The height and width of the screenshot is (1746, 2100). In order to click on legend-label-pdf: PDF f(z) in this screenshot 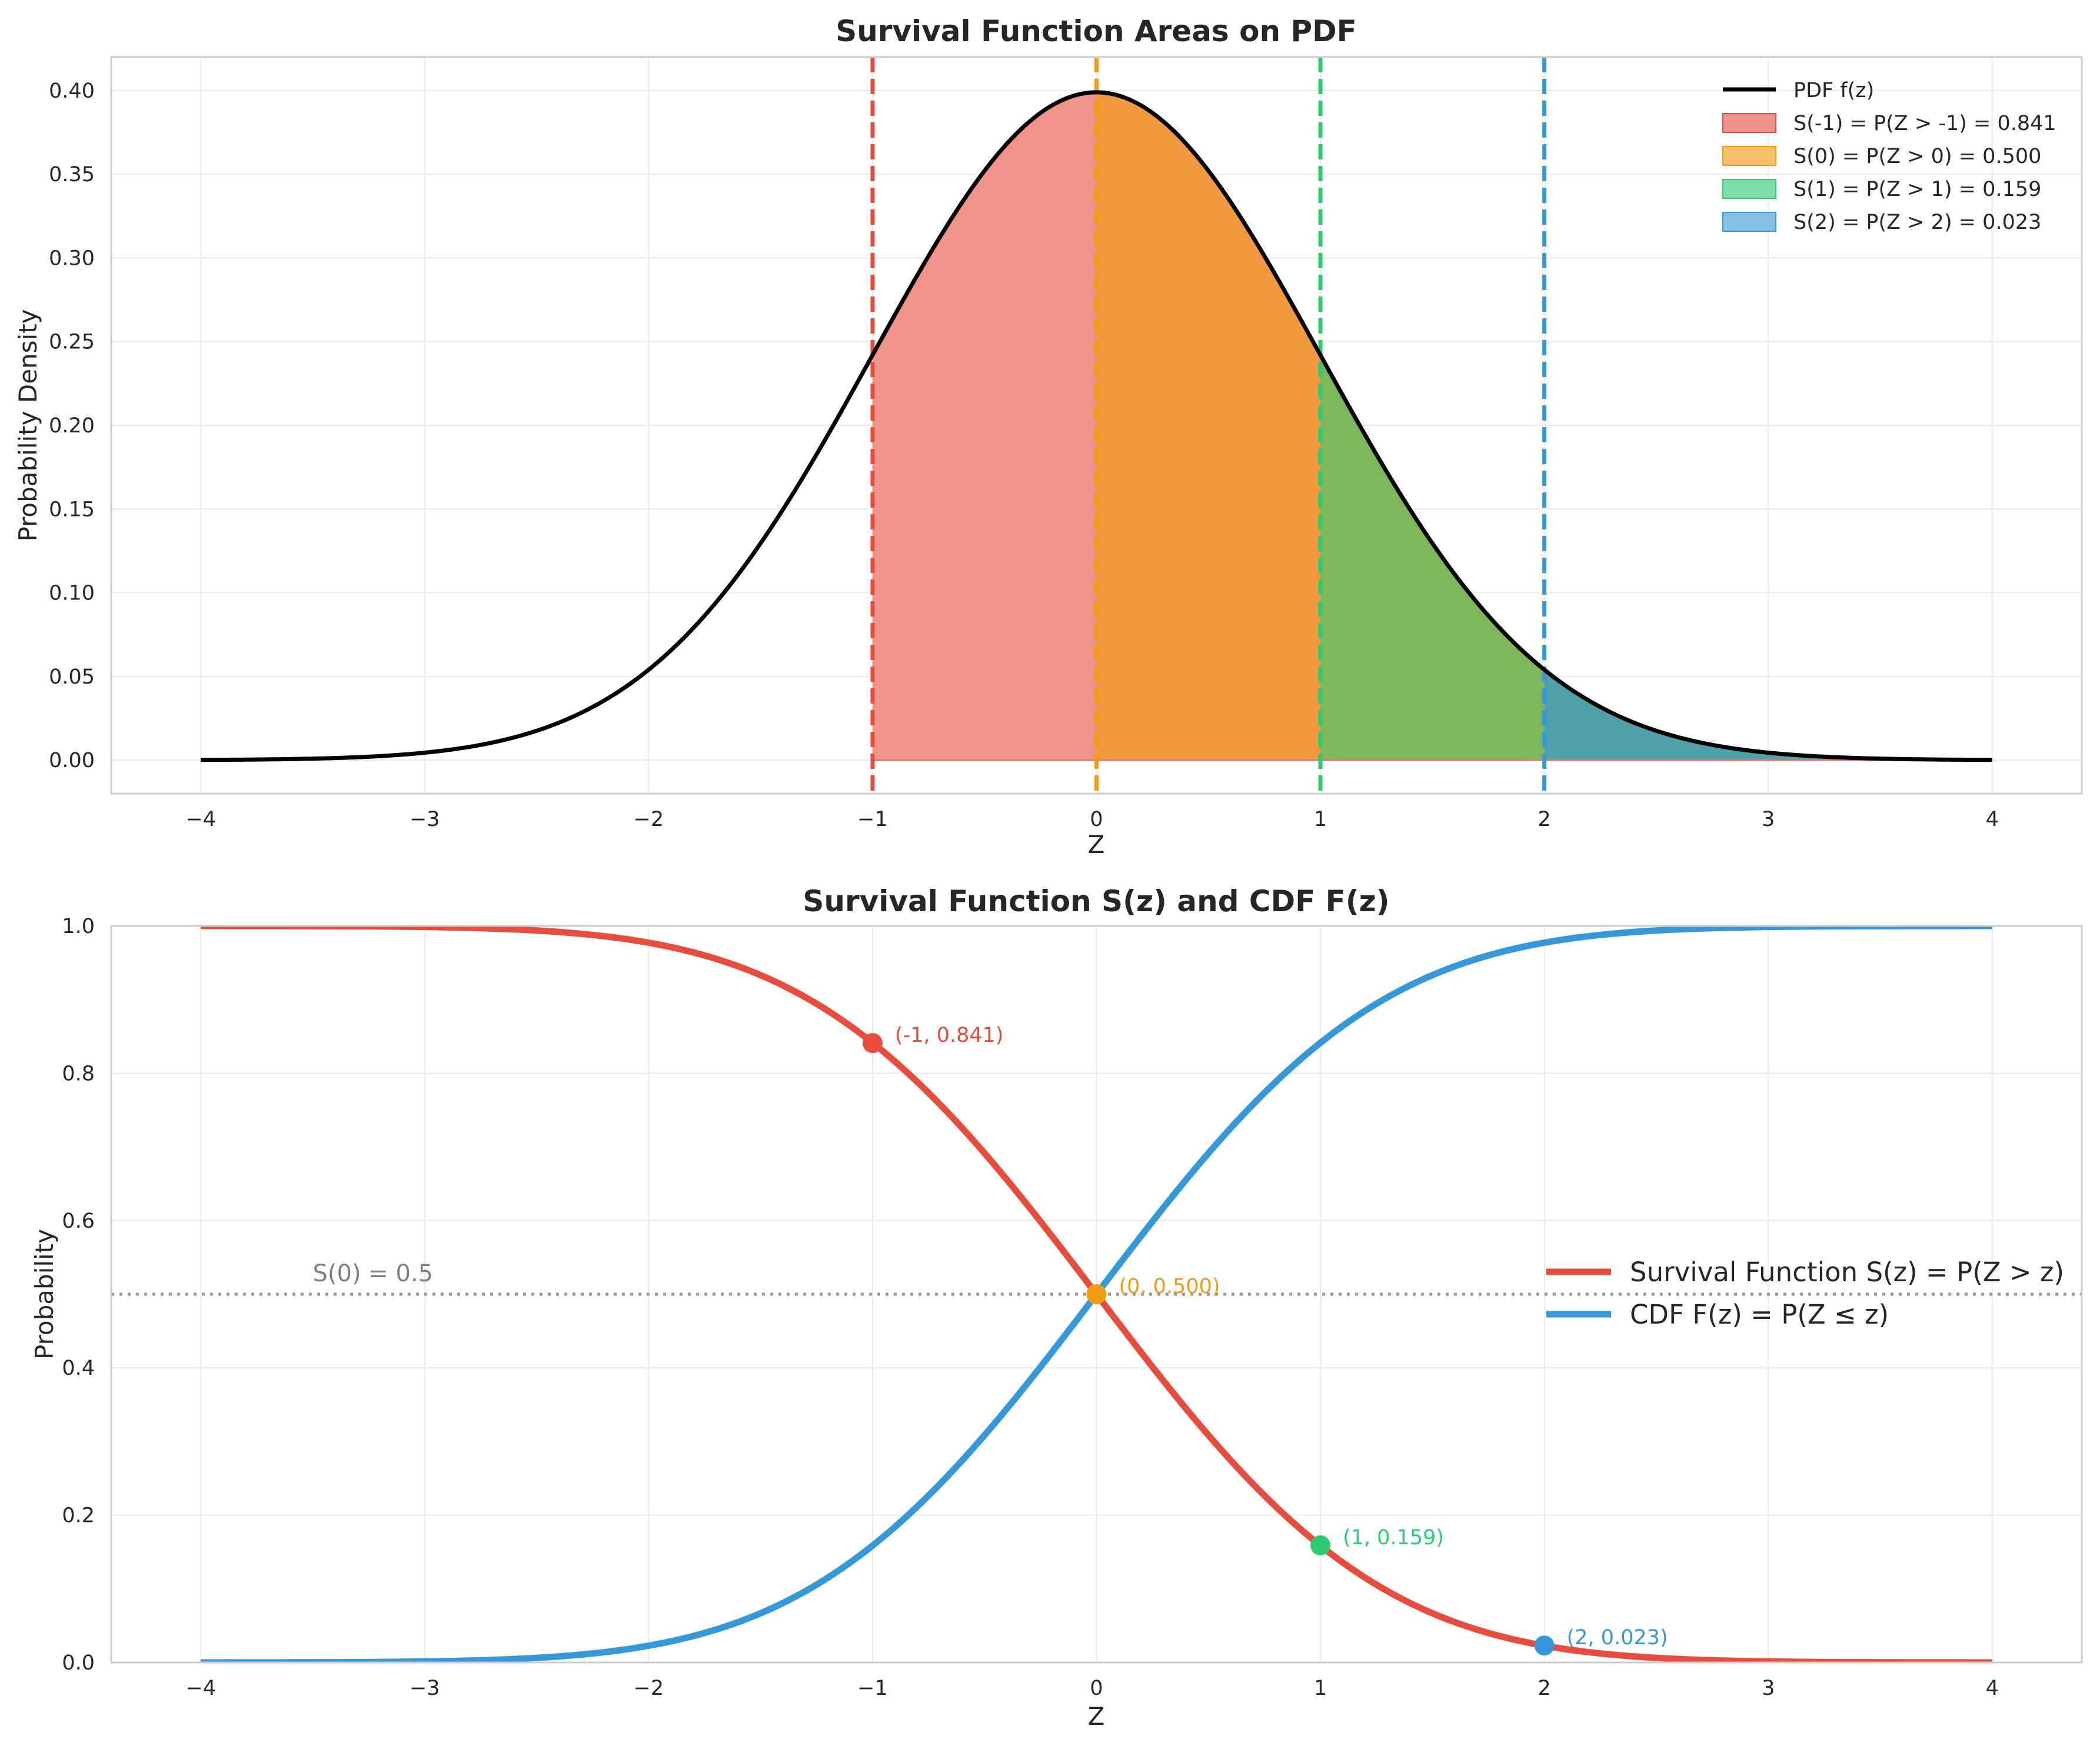, I will do `click(1833, 90)`.